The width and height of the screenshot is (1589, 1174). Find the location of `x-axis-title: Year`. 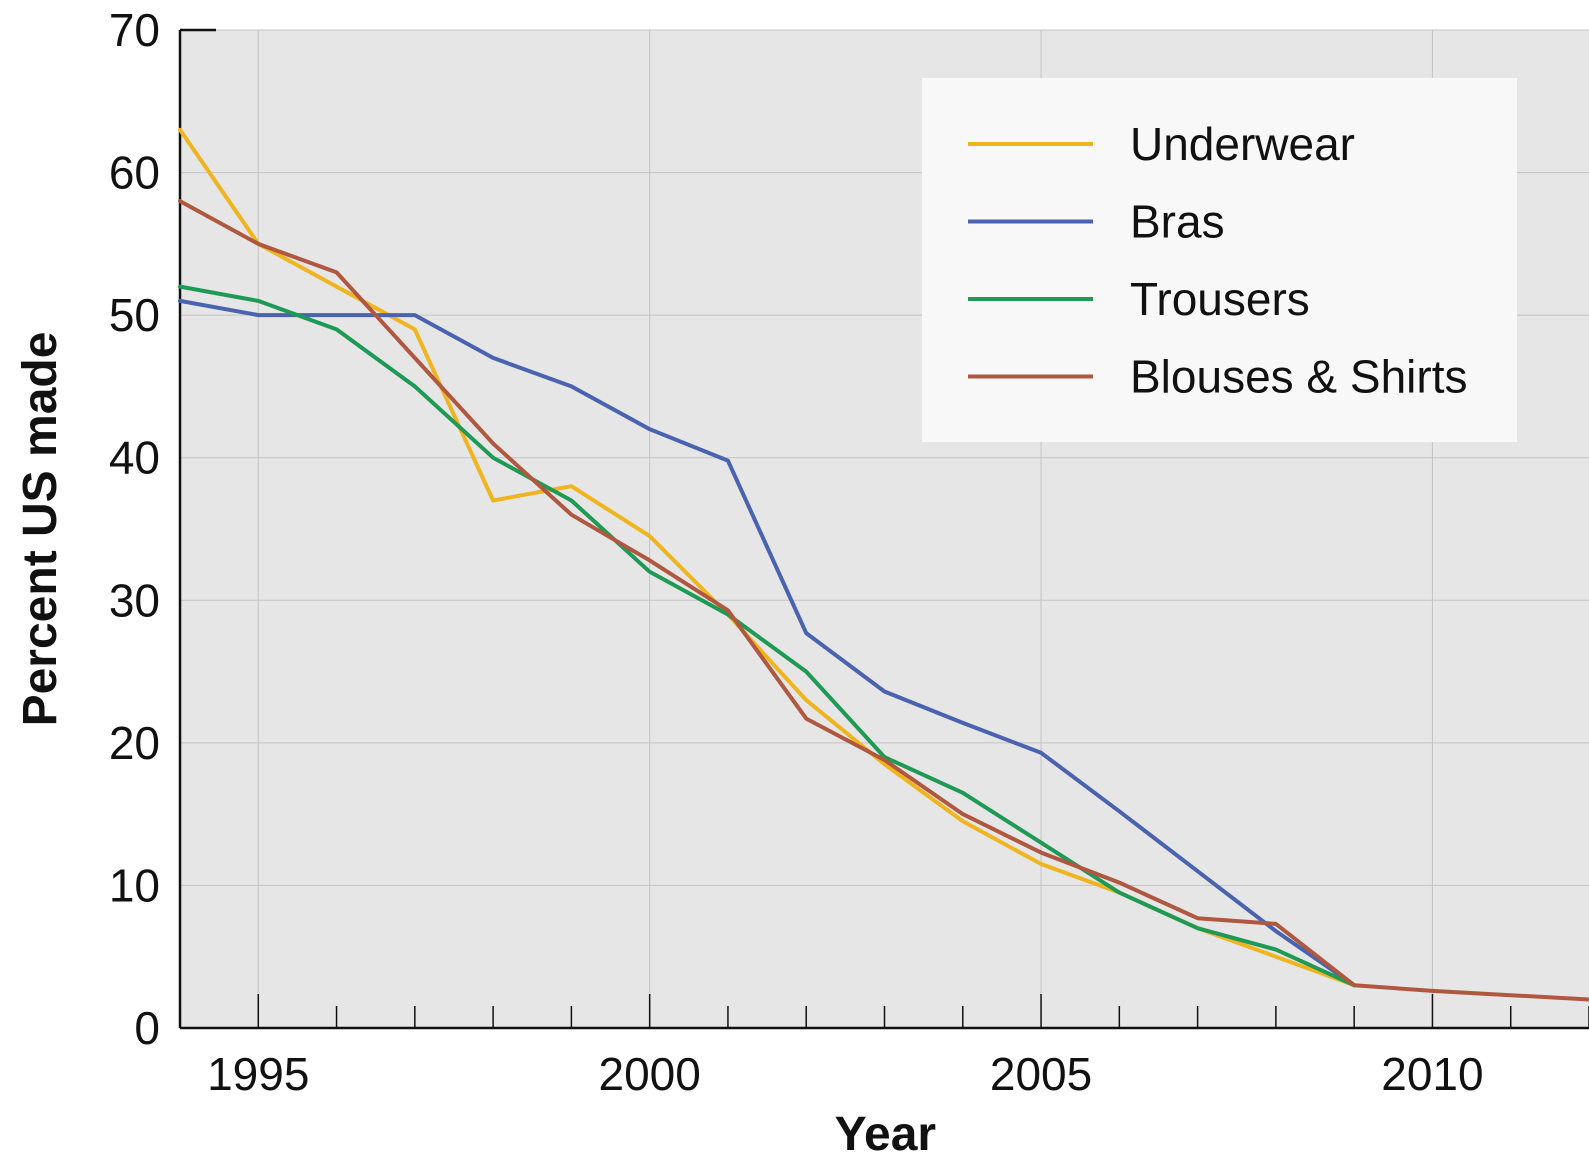

x-axis-title: Year is located at coordinates (885, 1134).